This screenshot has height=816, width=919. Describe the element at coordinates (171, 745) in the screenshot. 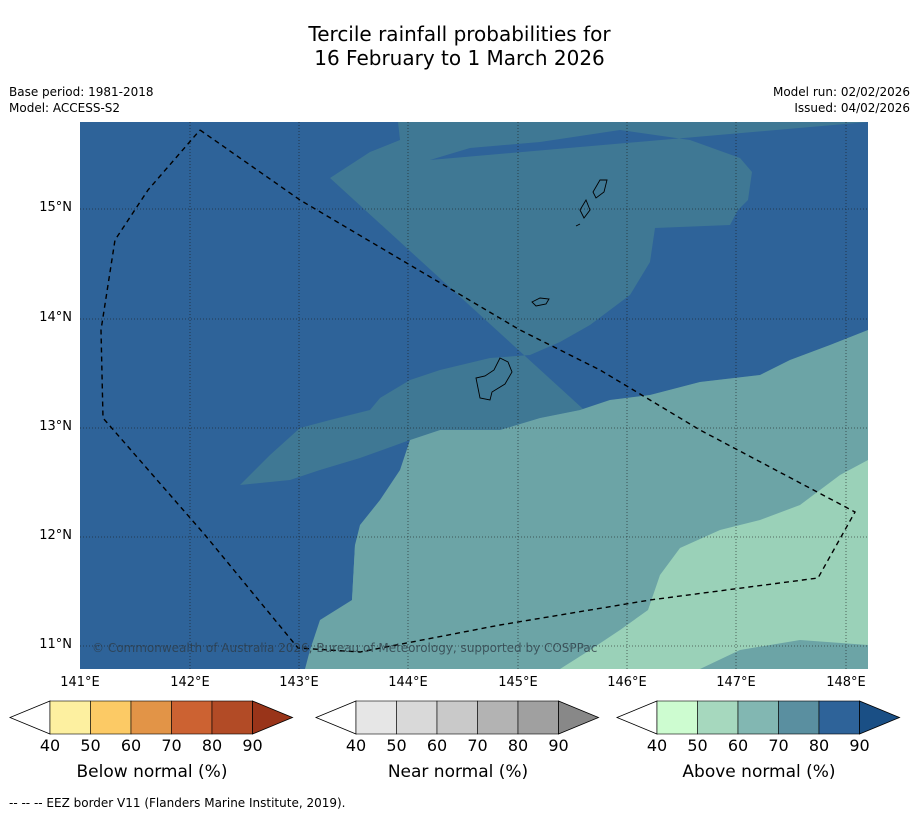

I see `below-colorbar-tick: 70` at that location.